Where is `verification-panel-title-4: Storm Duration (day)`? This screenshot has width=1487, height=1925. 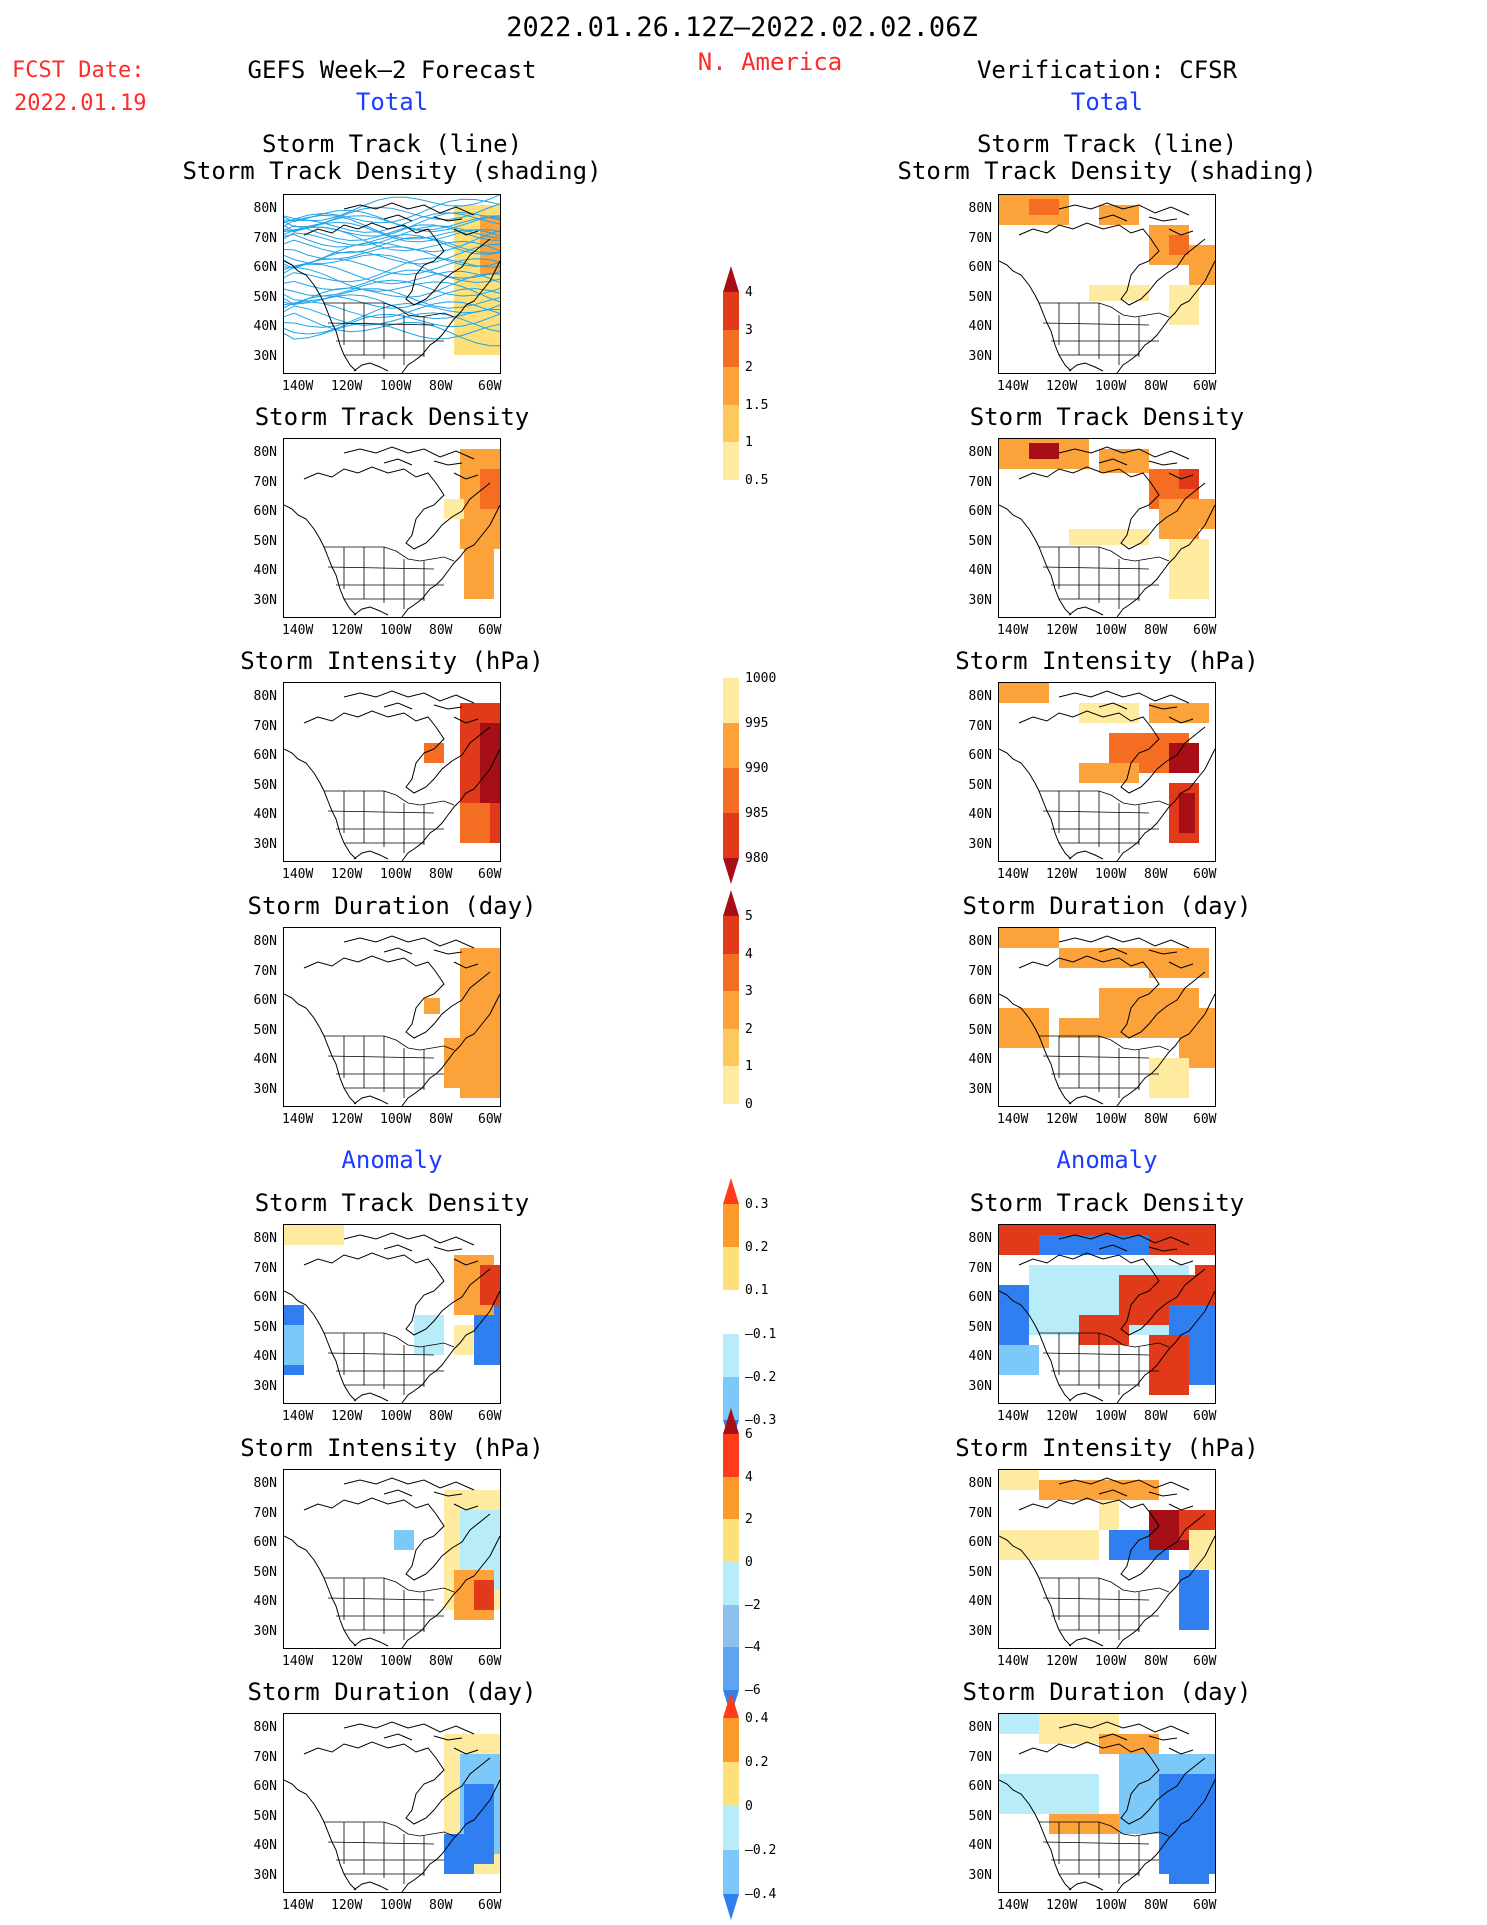 verification-panel-title-4: Storm Duration (day) is located at coordinates (1107, 906).